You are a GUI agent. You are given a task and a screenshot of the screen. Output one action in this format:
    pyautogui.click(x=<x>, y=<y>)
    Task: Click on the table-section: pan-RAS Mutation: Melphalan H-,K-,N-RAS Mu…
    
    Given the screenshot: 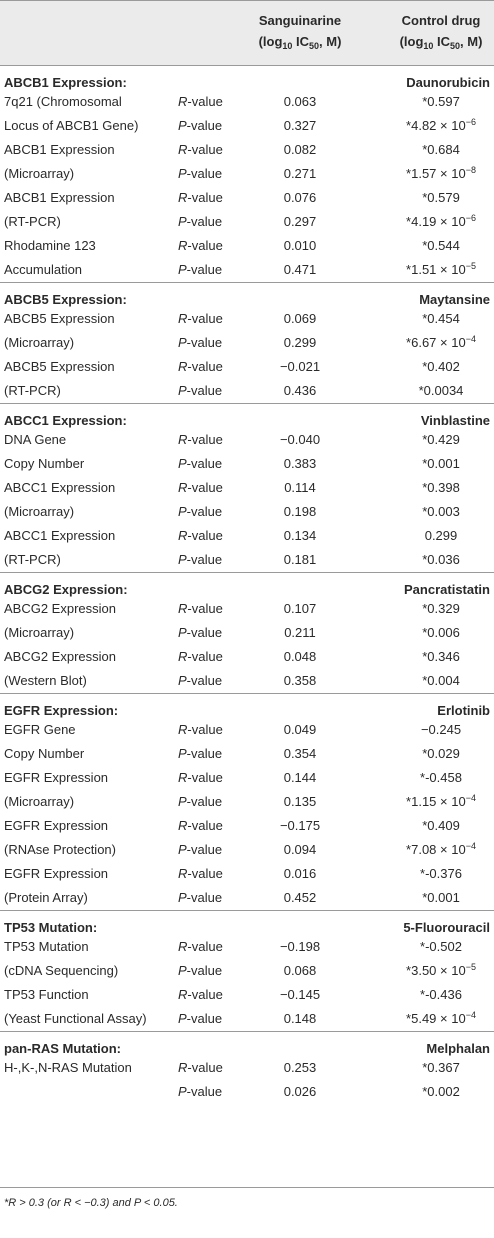 What is the action you would take?
    pyautogui.click(x=247, y=1067)
    